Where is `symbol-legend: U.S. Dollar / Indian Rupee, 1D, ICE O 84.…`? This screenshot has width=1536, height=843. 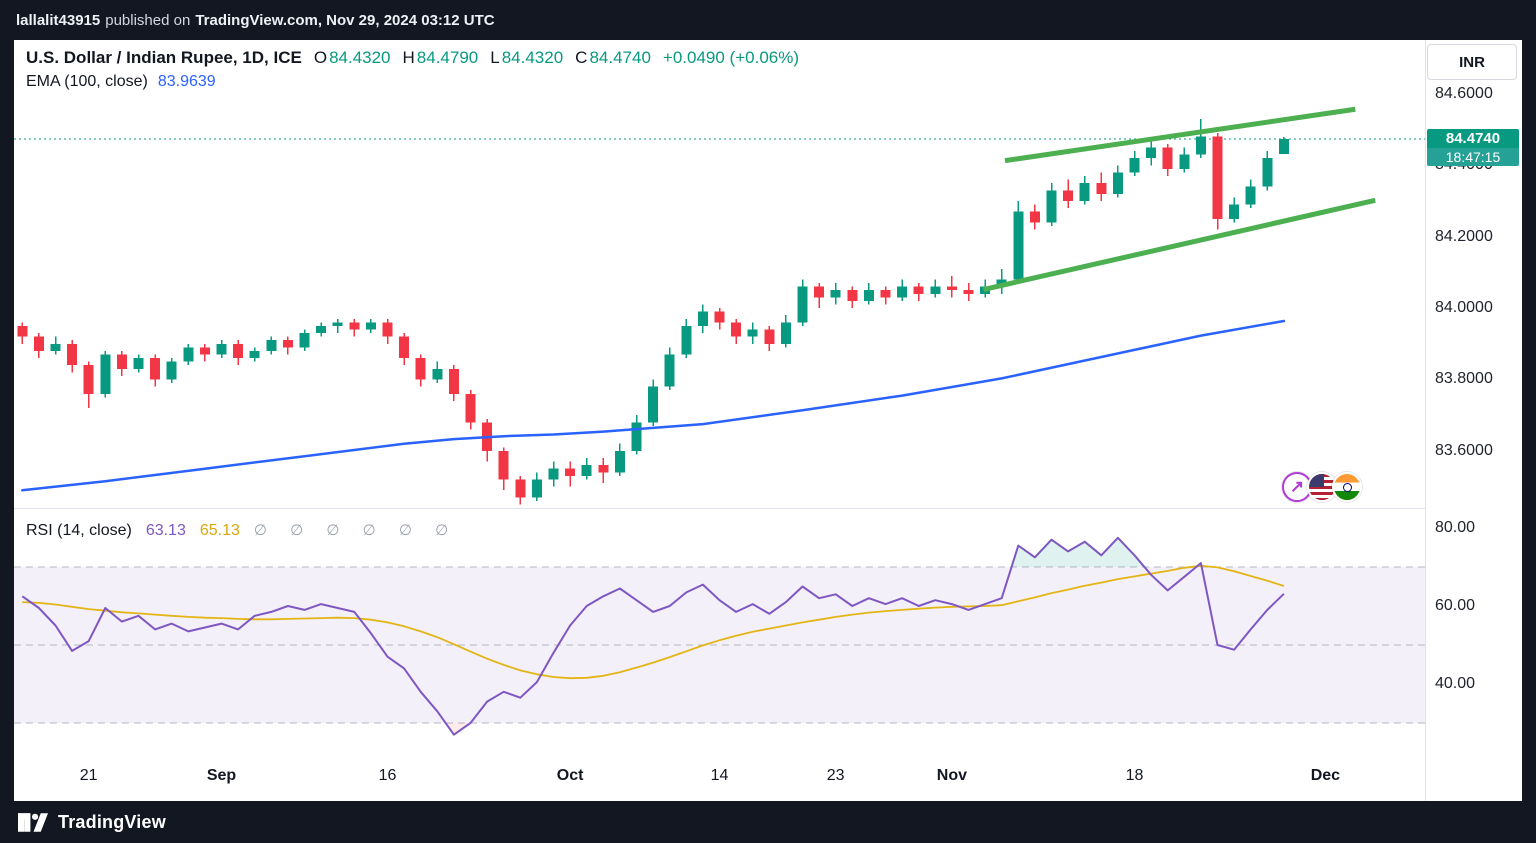 symbol-legend: U.S. Dollar / Indian Rupee, 1D, ICE O 84.… is located at coordinates (412, 69).